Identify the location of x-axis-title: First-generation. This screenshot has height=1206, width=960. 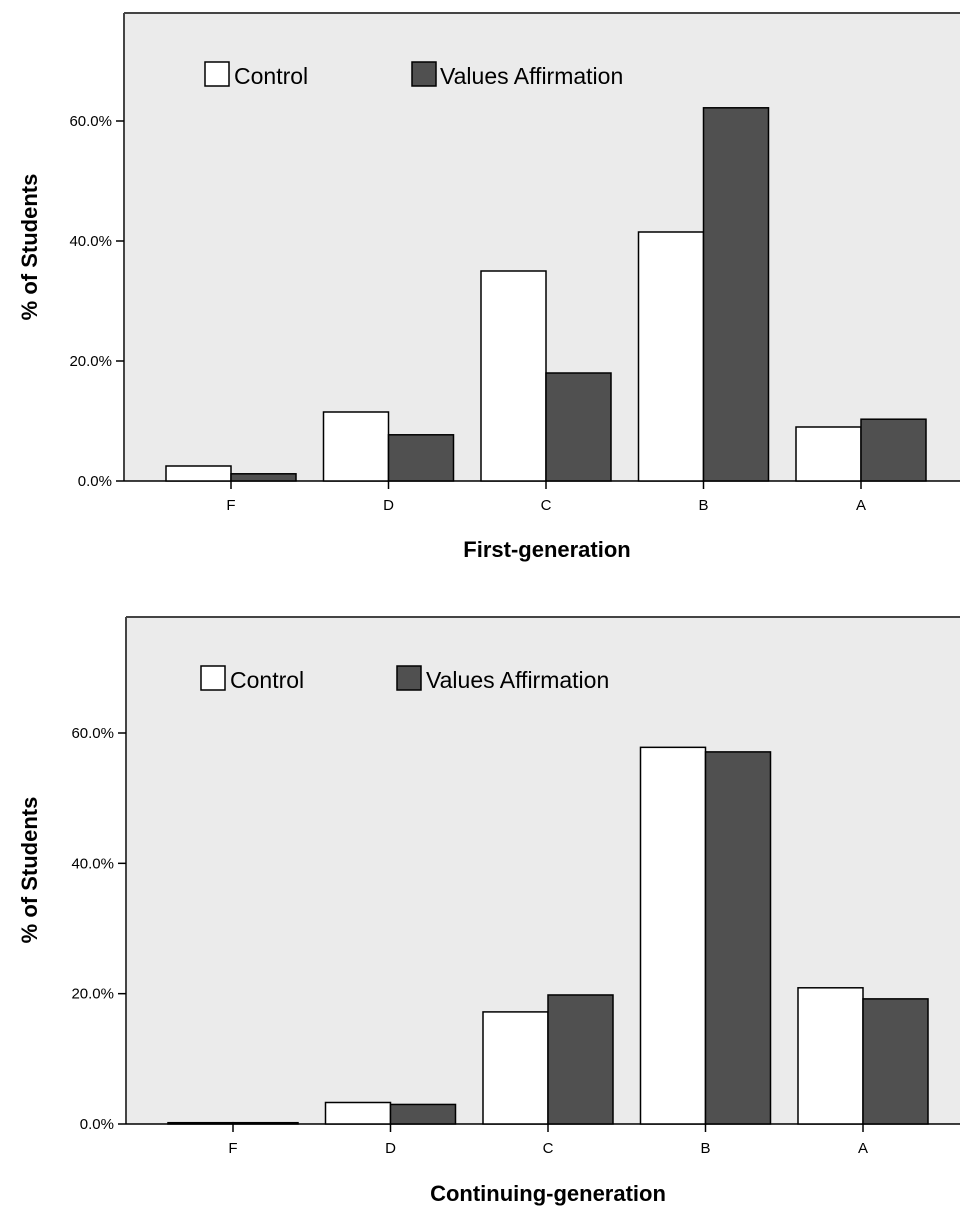
(546, 549).